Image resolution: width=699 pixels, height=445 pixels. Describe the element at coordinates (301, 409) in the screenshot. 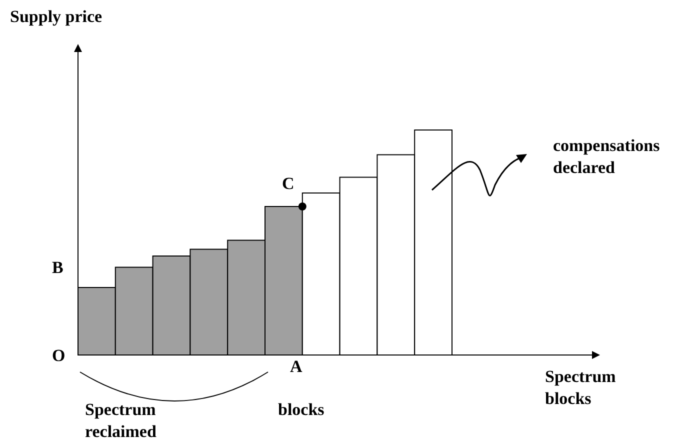

I see `text: blocks` at that location.